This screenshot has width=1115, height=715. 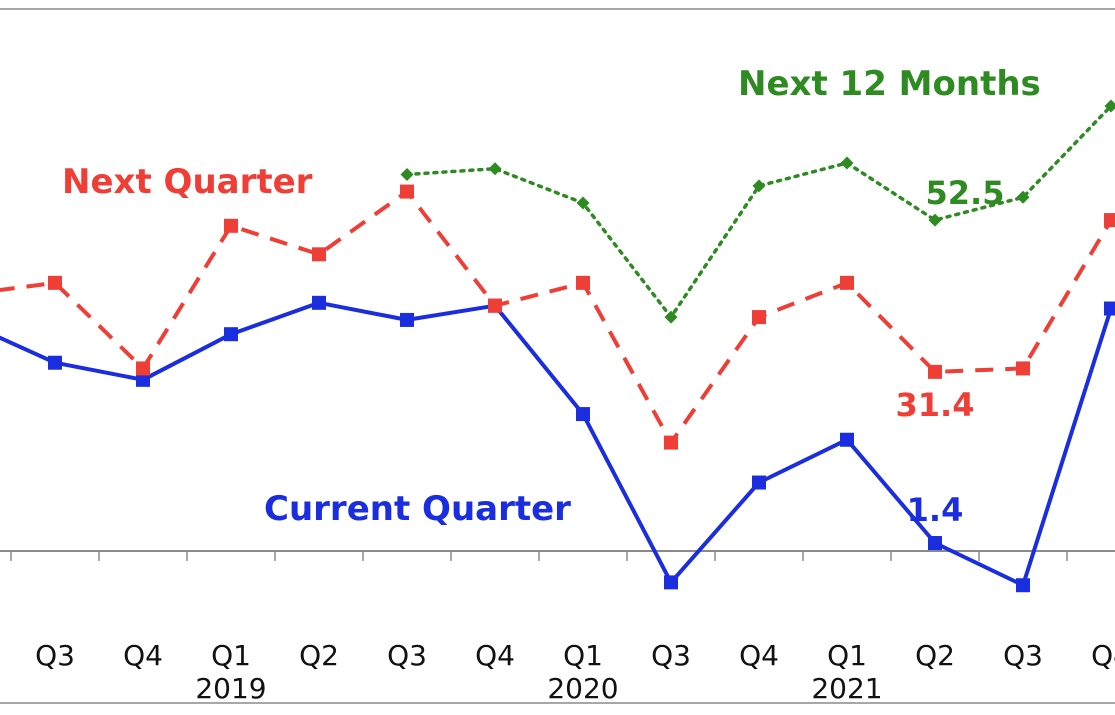 I want to click on data-value-label: 1.4, so click(x=935, y=510).